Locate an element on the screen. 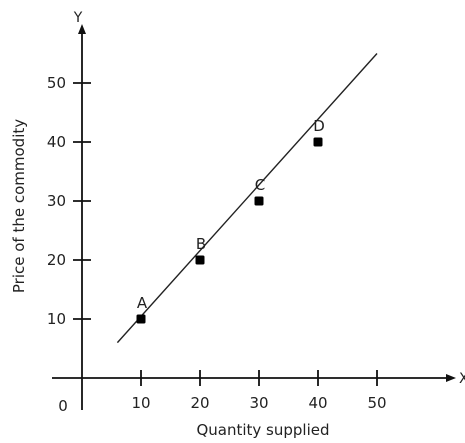  point-label-b: B is located at coordinates (201, 244).